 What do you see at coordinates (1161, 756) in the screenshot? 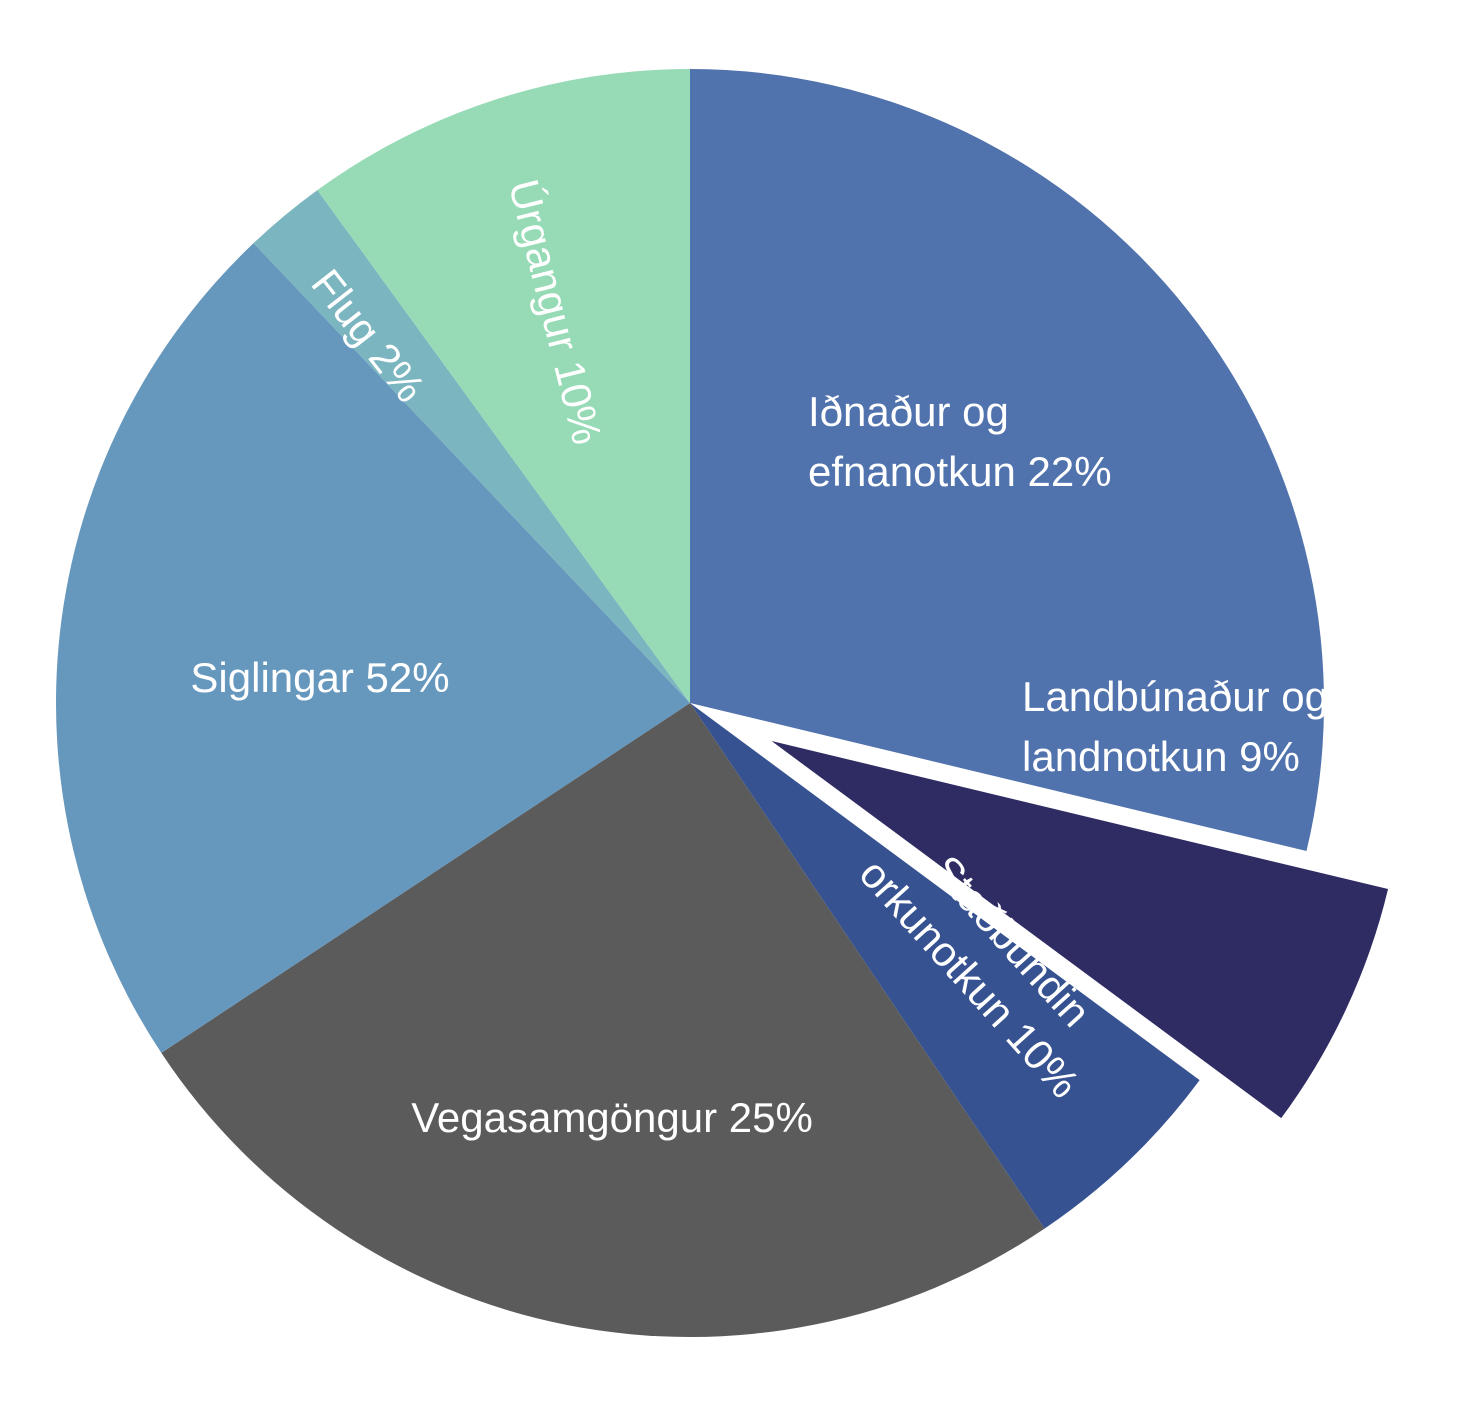
I see `label-line: landnotkun 9%` at bounding box center [1161, 756].